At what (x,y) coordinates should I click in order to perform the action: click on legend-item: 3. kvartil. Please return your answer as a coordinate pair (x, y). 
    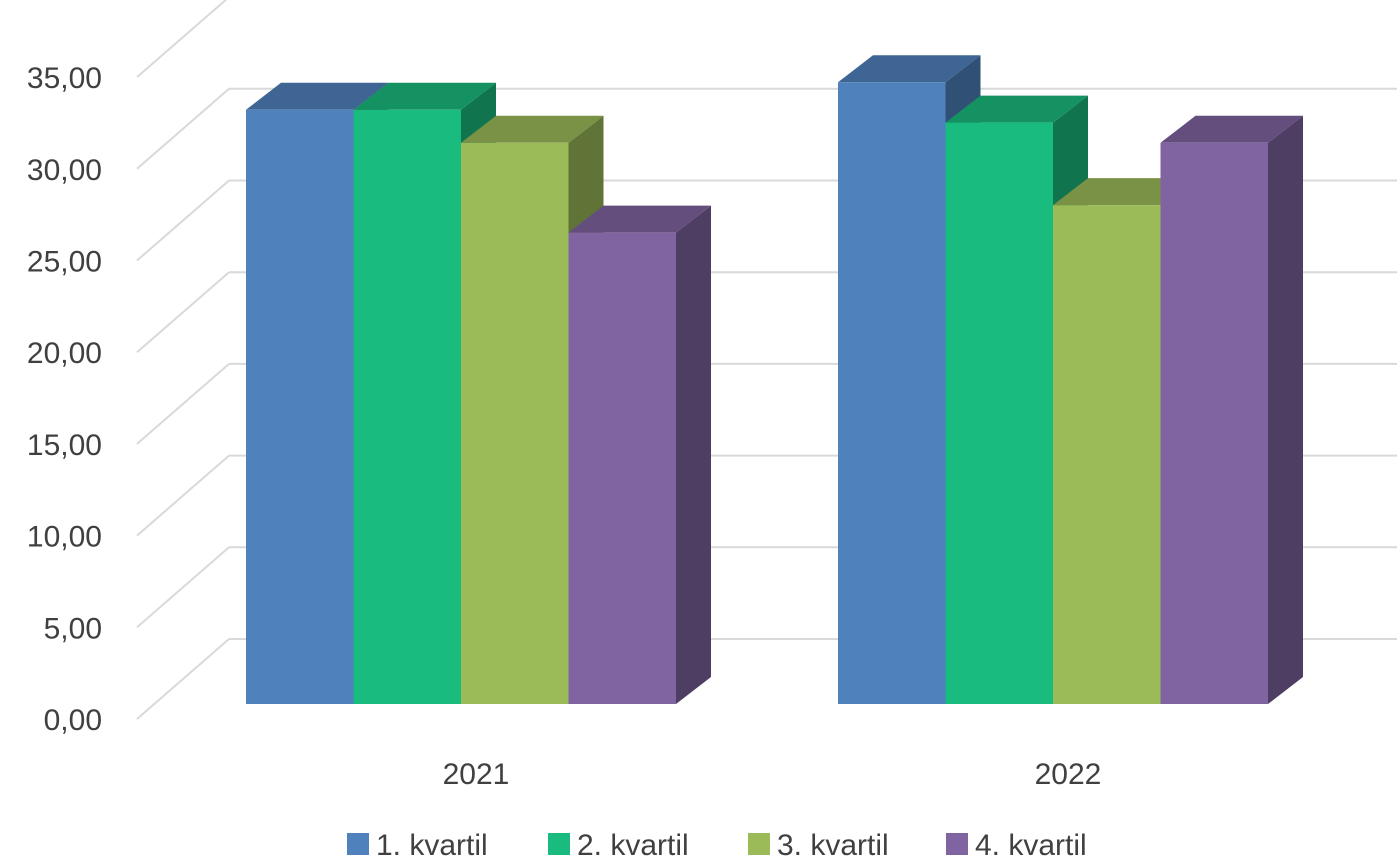
    Looking at the image, I should click on (818, 844).